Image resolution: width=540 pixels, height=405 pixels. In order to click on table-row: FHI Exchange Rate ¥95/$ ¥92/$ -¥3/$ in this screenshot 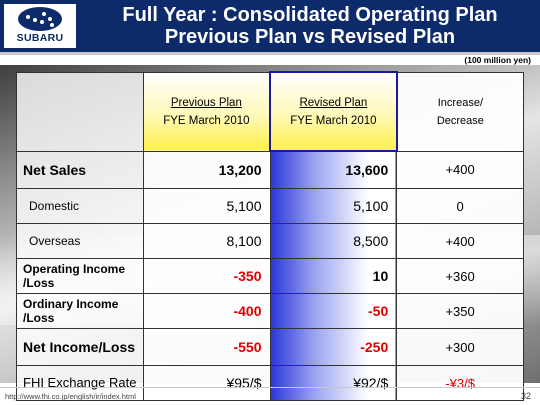, I will do `click(270, 383)`.